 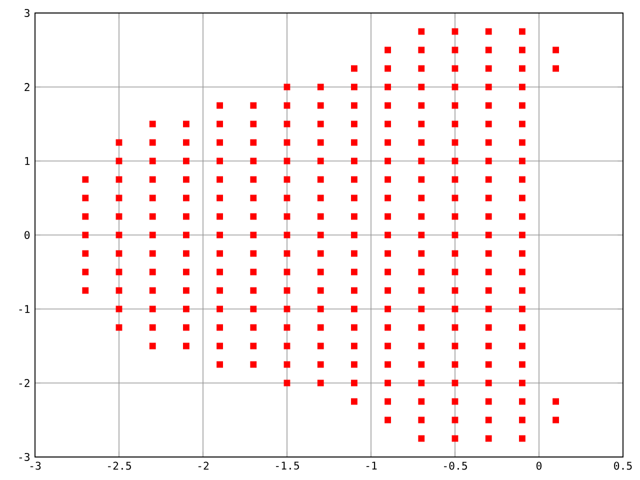 What do you see at coordinates (24, 457) in the screenshot?
I see `y-tick-label: -3` at bounding box center [24, 457].